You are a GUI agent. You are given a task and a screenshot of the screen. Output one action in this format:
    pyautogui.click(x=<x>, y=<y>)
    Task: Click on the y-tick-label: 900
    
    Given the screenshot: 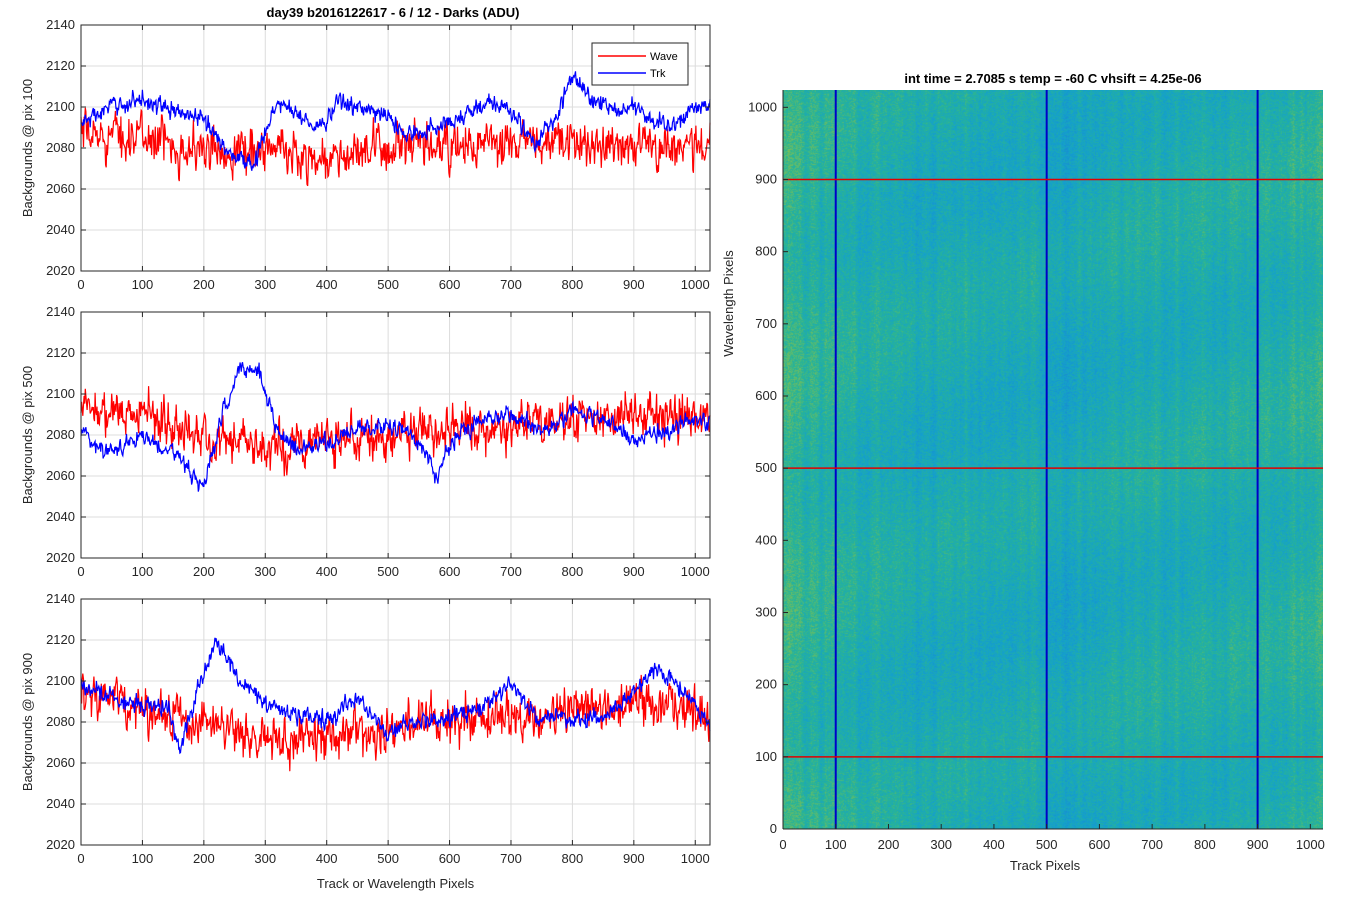 What is the action you would take?
    pyautogui.click(x=766, y=178)
    